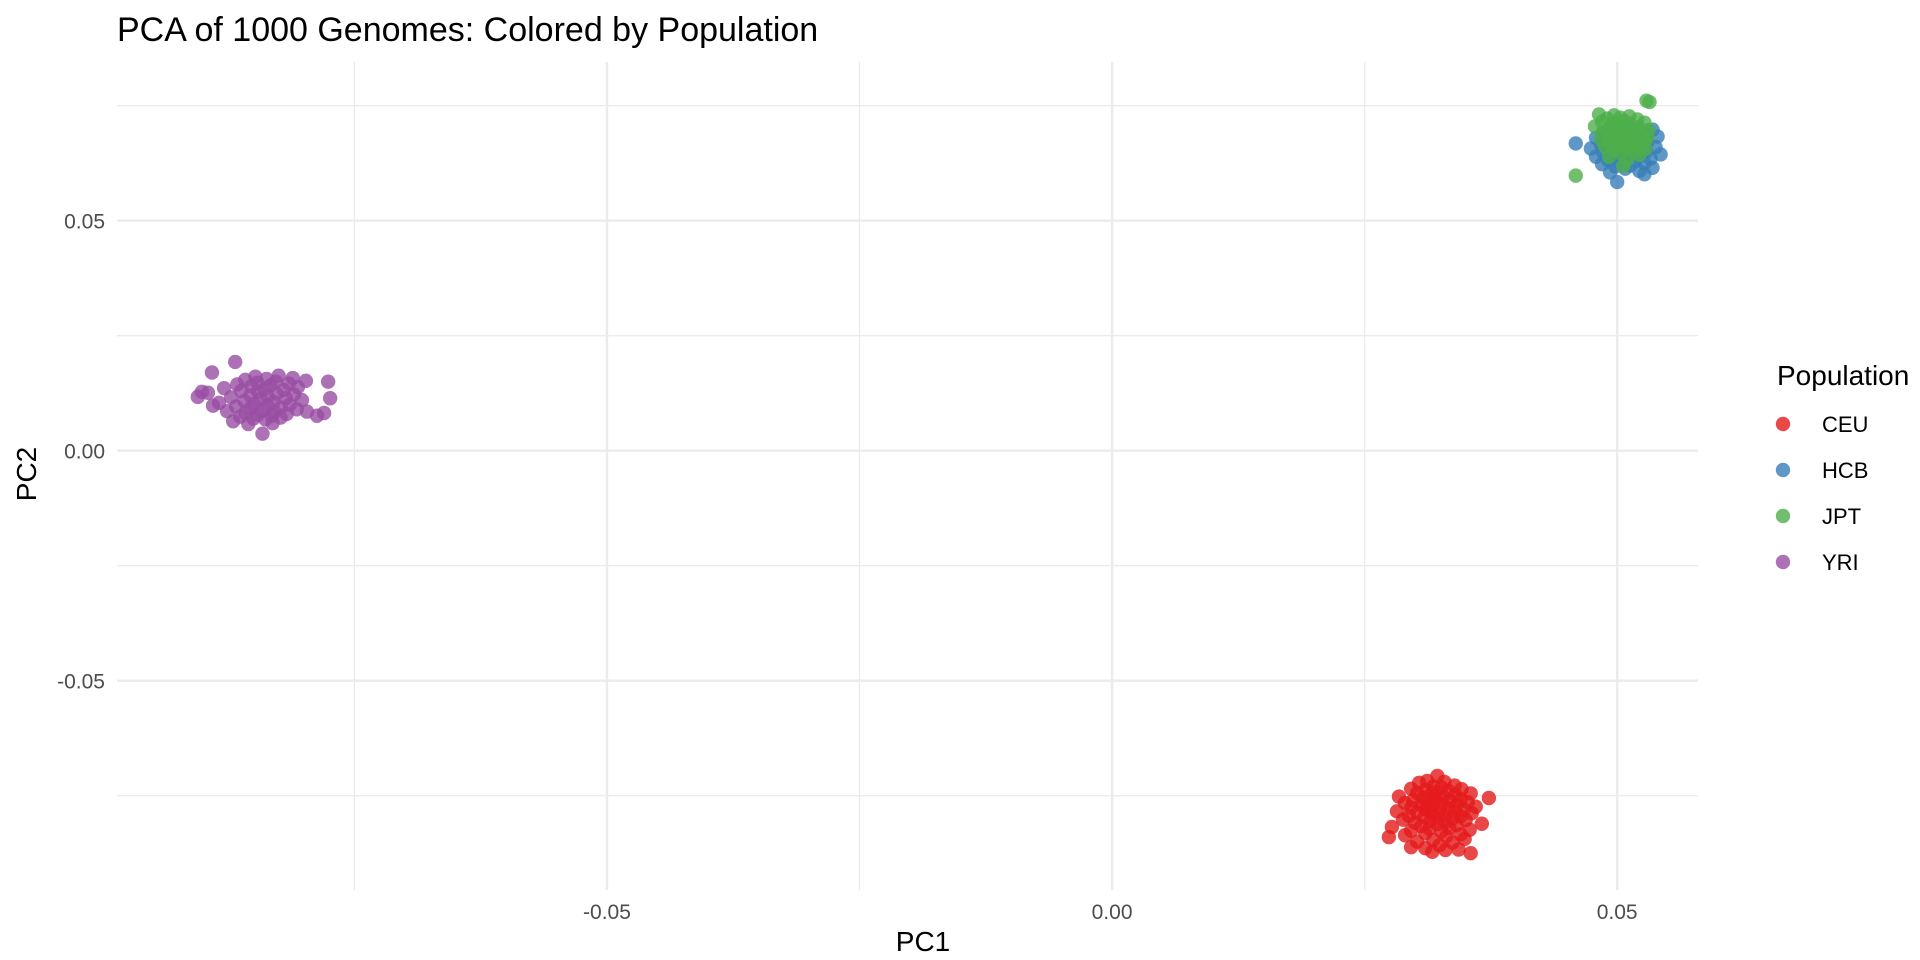 This screenshot has height=960, width=1920. I want to click on series-ceu, so click(1439, 814).